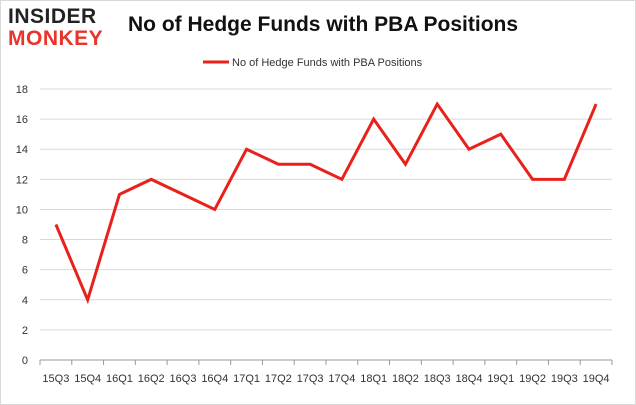 This screenshot has height=405, width=636. What do you see at coordinates (310, 379) in the screenshot?
I see `x-tick-label: 17Q3` at bounding box center [310, 379].